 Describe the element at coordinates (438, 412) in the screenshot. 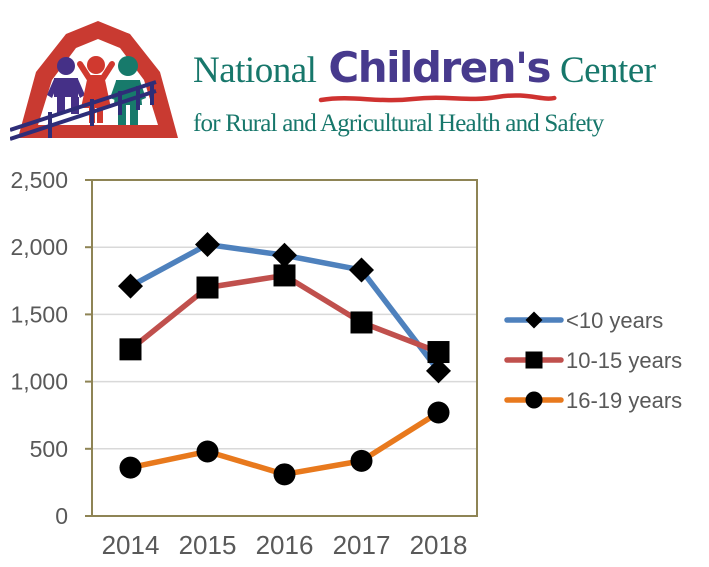

I see `data-point-16-19-years-2018` at that location.